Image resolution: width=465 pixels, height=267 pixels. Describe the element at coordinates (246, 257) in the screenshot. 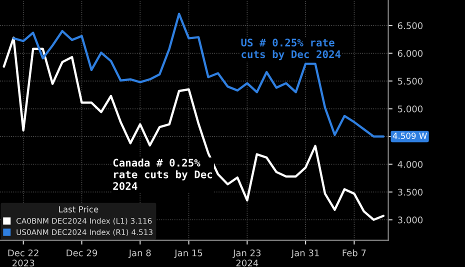

I see `x-tick-label: Jan 23 2024` at that location.